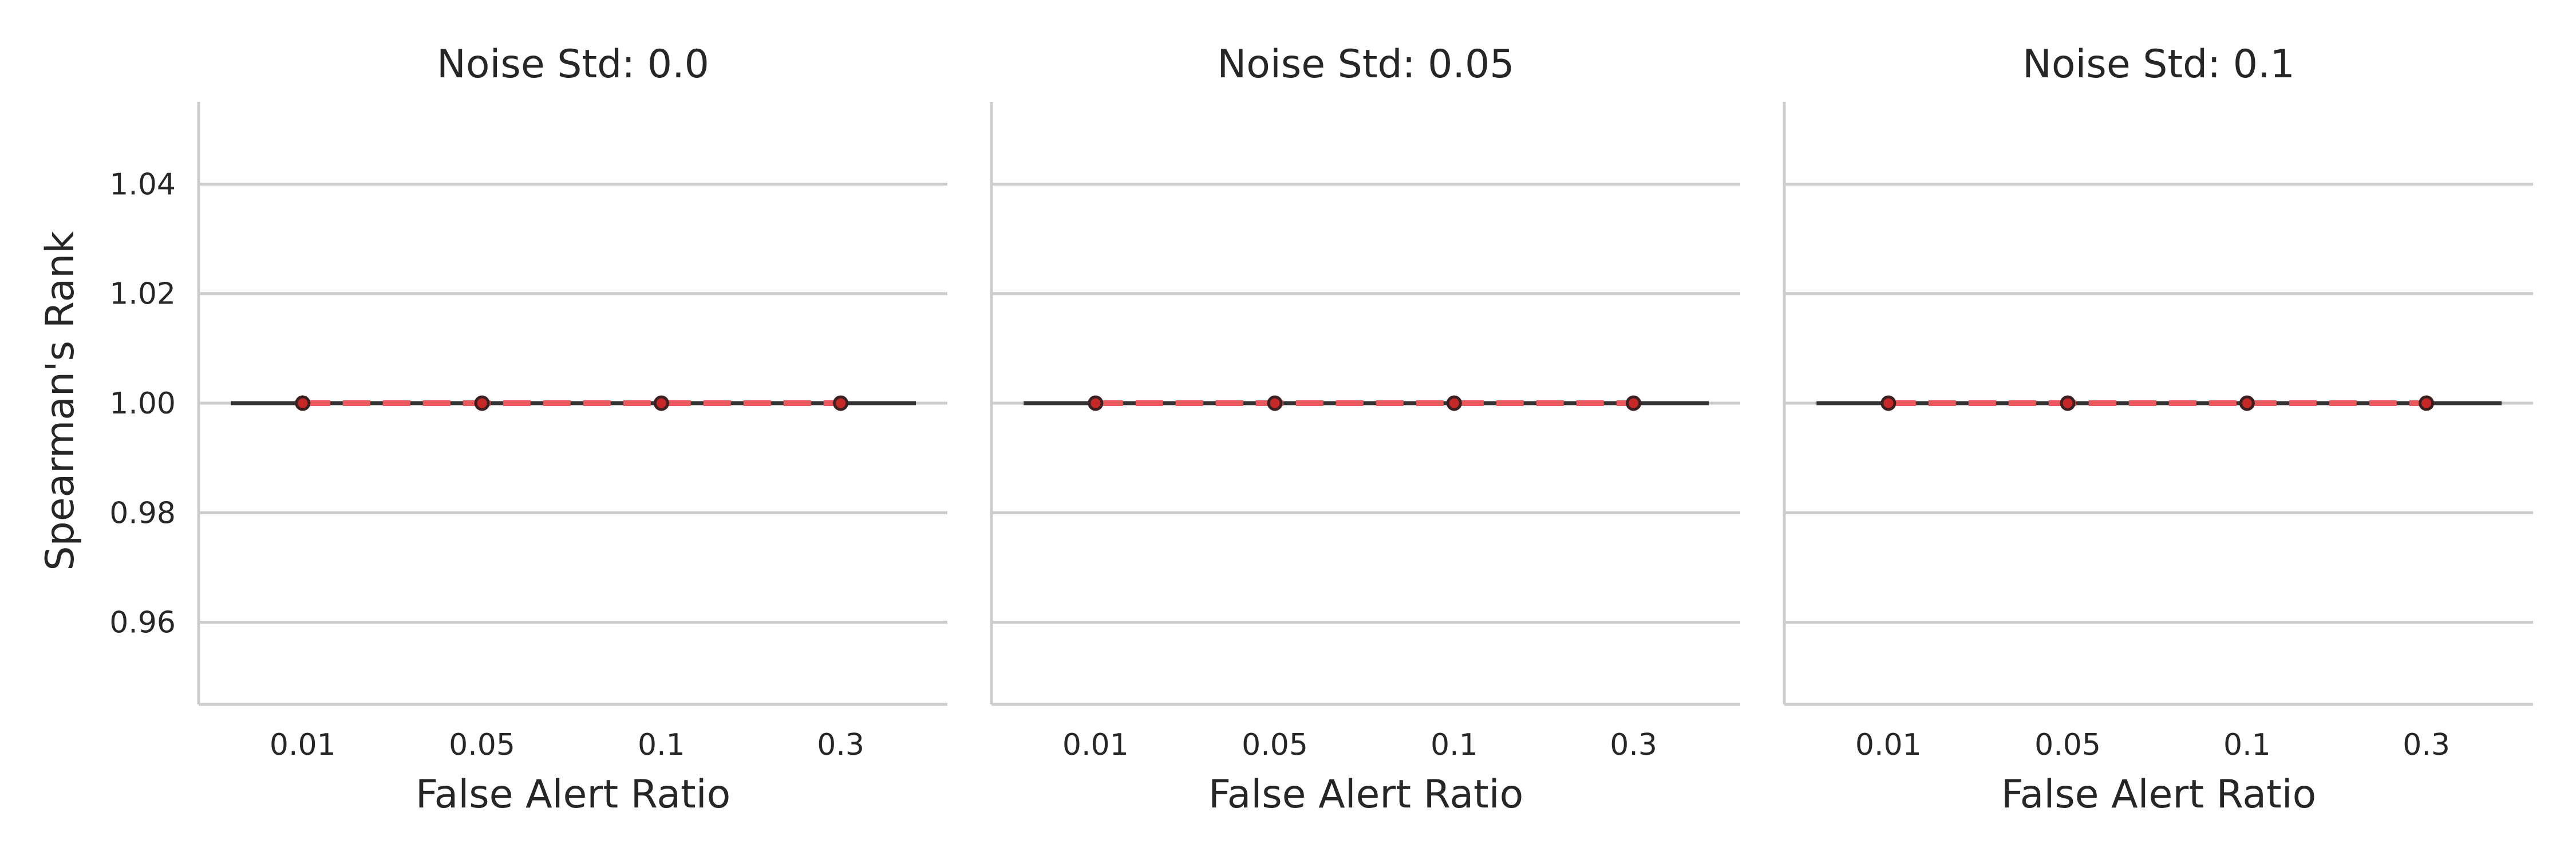  I want to click on panel-title: Noise Std: 0.1, so click(2158, 64).